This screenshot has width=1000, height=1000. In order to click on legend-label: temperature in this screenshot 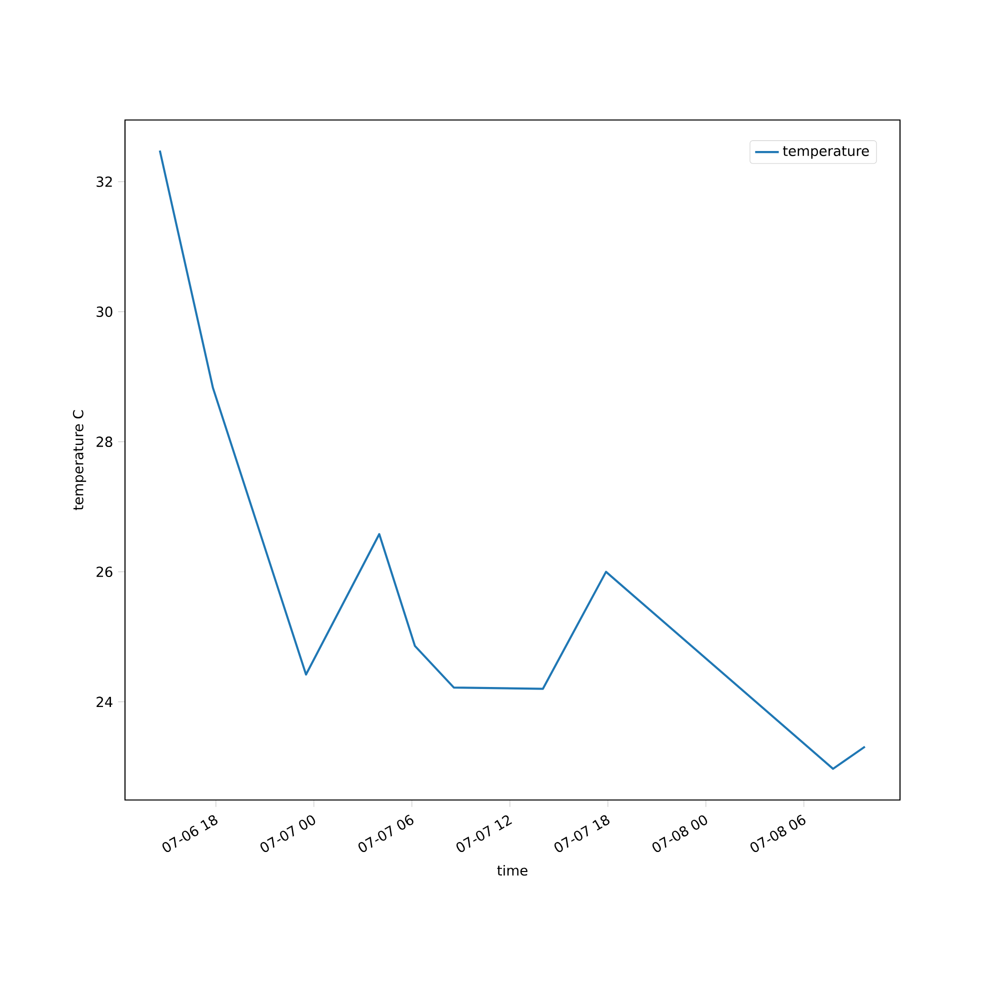, I will do `click(825, 152)`.